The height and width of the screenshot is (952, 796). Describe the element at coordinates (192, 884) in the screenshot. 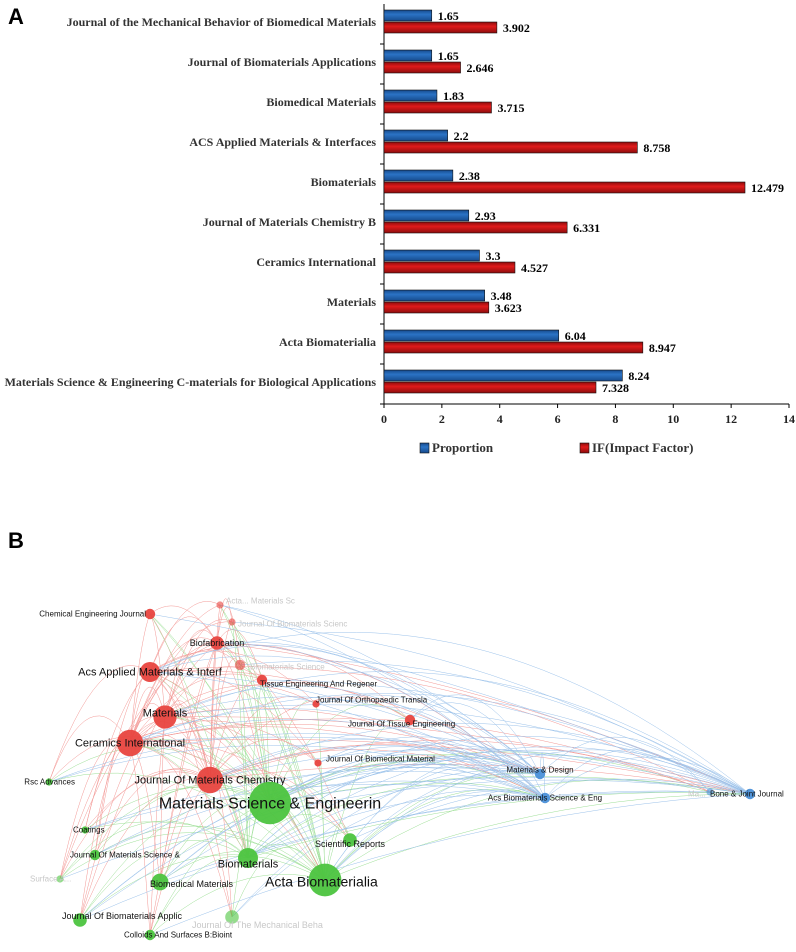

I see `network-node-label: Biomedical Materials` at that location.